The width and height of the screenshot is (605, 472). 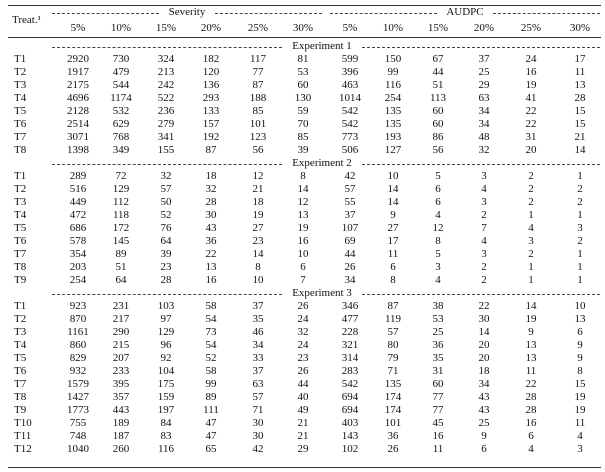 I want to click on table-cell: 231, so click(x=121, y=306).